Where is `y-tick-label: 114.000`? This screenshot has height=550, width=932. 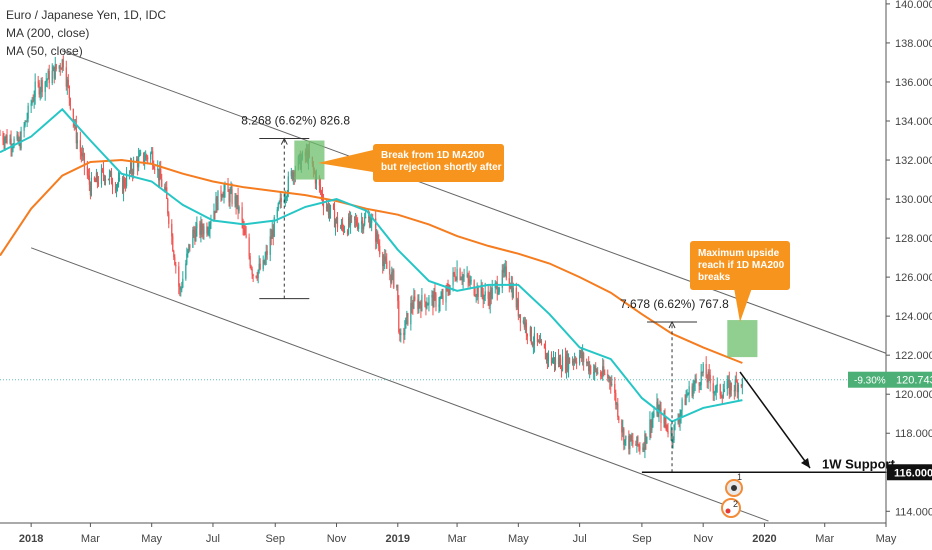
y-tick-label: 114.000 is located at coordinates (913, 512).